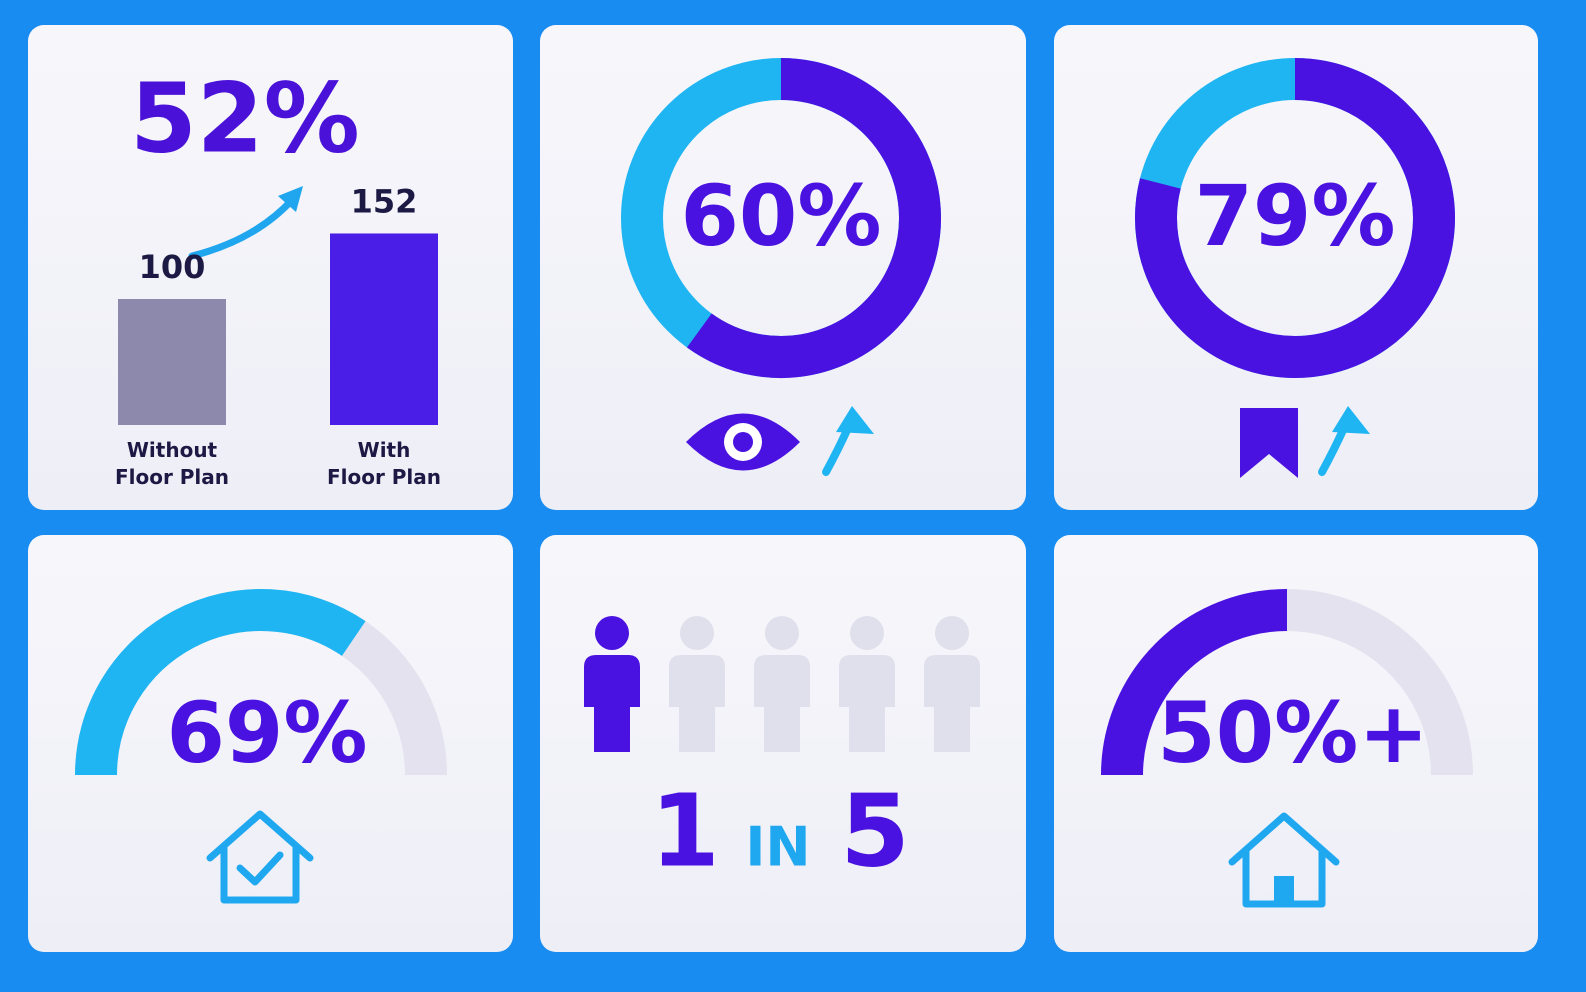 The height and width of the screenshot is (992, 1586). Describe the element at coordinates (266, 733) in the screenshot. I see `center-label: 69%` at that location.